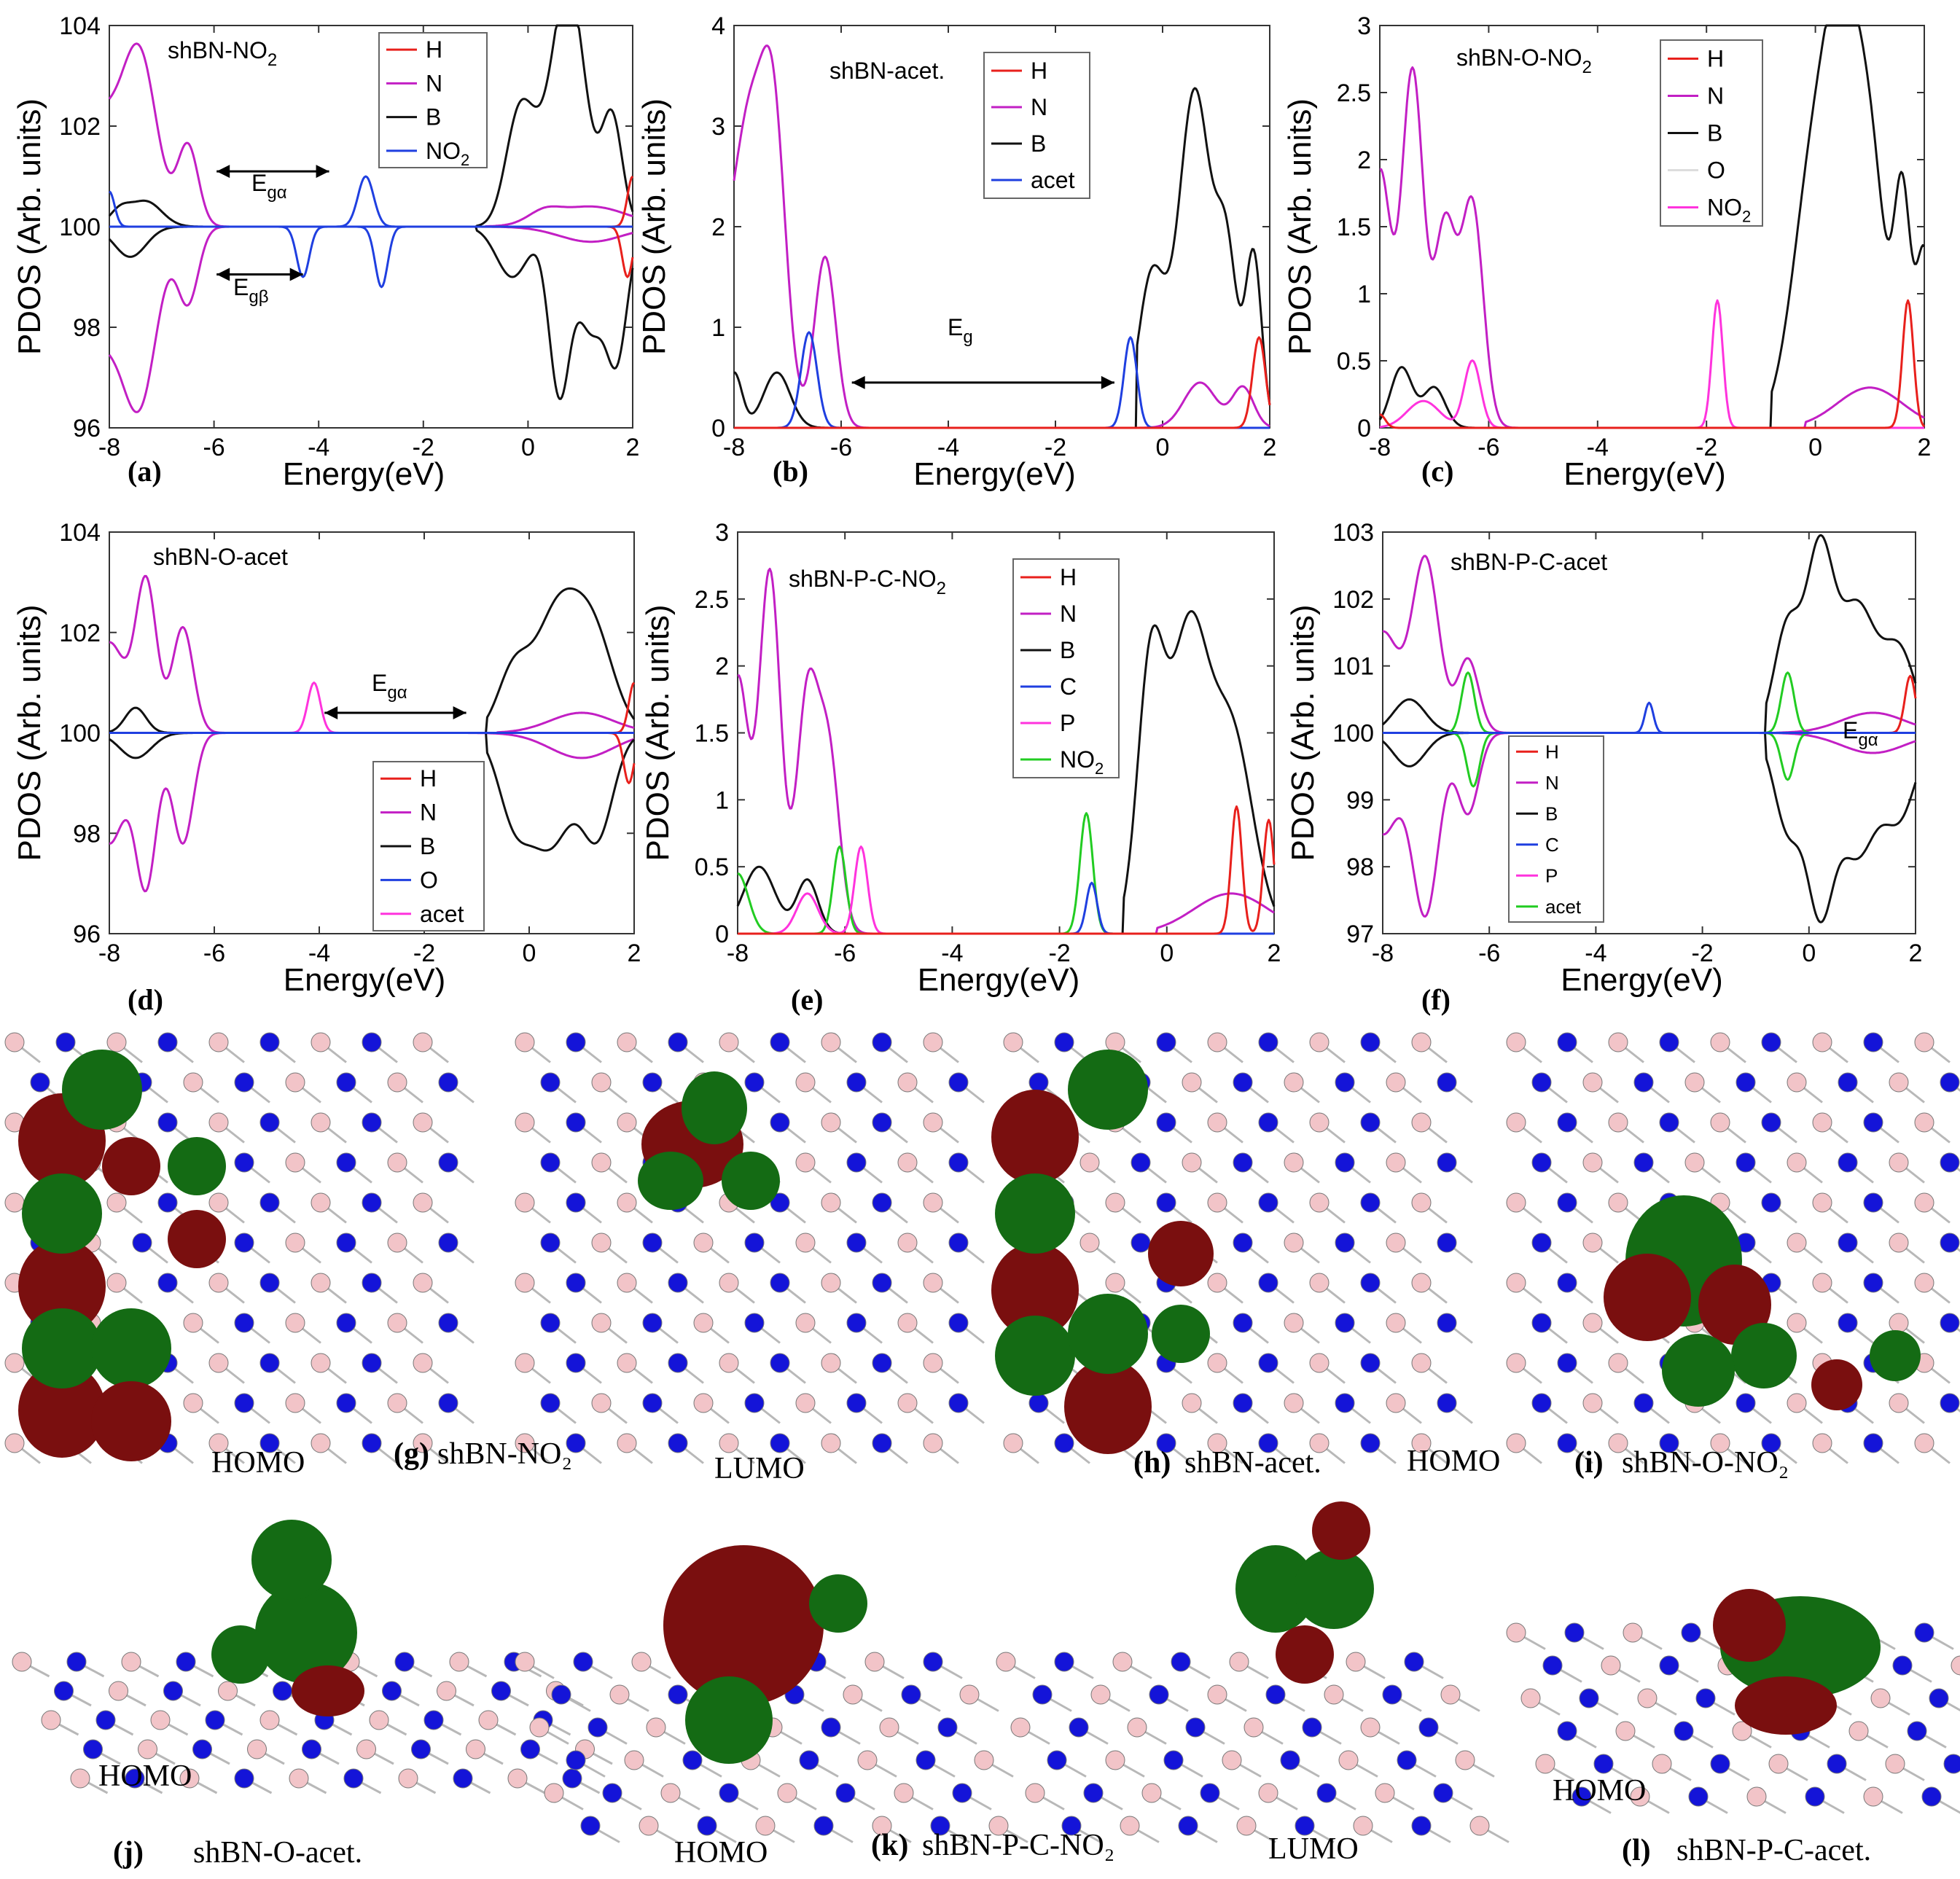 This screenshot has width=1960, height=1879. What do you see at coordinates (146, 999) in the screenshot?
I see `panel-label: (d)` at bounding box center [146, 999].